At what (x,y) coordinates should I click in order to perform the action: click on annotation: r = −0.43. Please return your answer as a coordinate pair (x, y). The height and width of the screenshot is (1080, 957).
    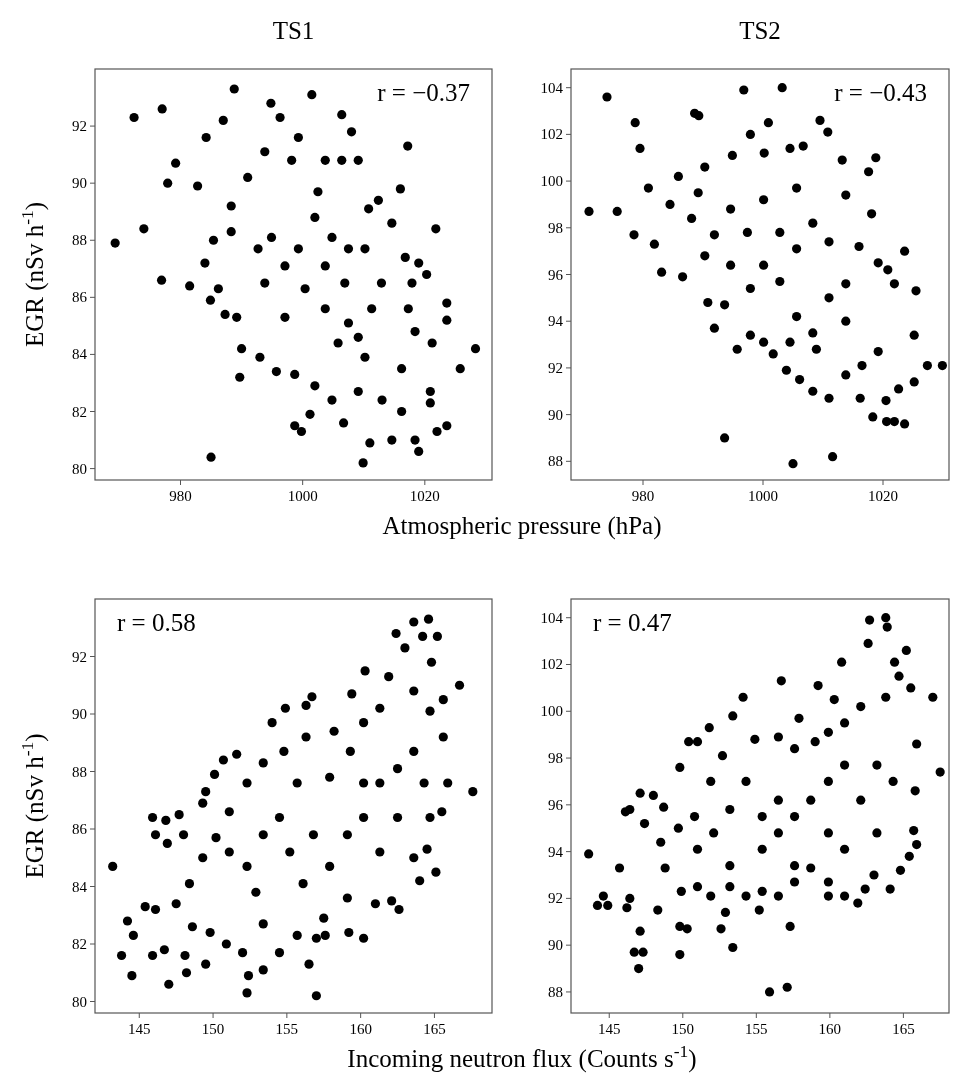
    Looking at the image, I should click on (880, 92).